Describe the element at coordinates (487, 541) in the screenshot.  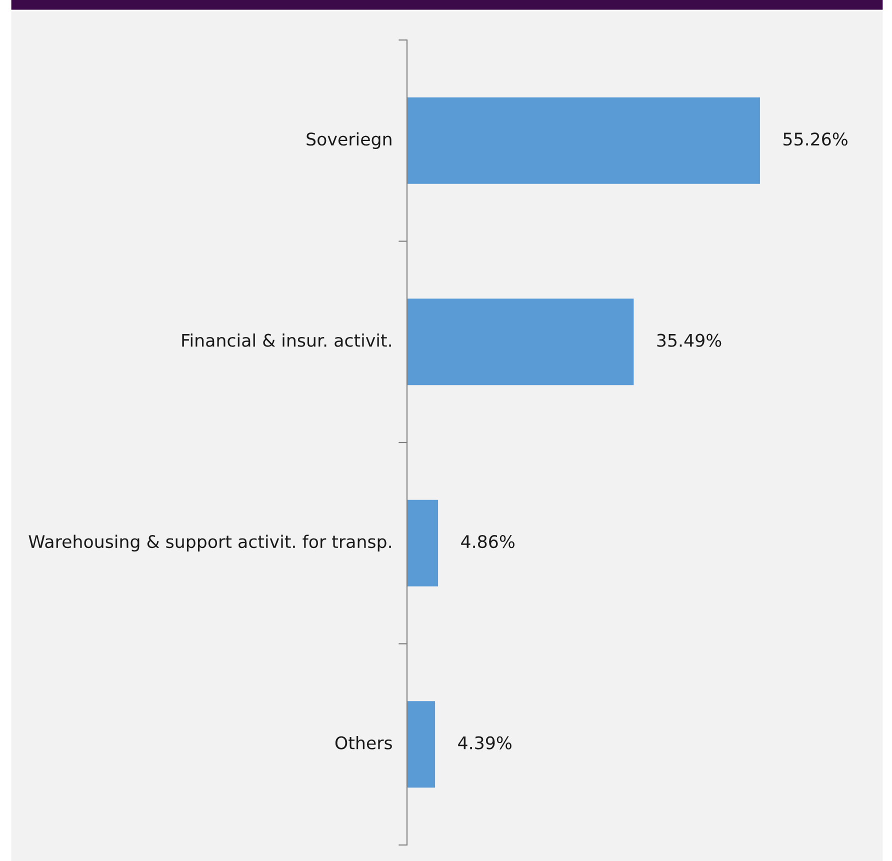
I see `data-label: 4.86%` at that location.